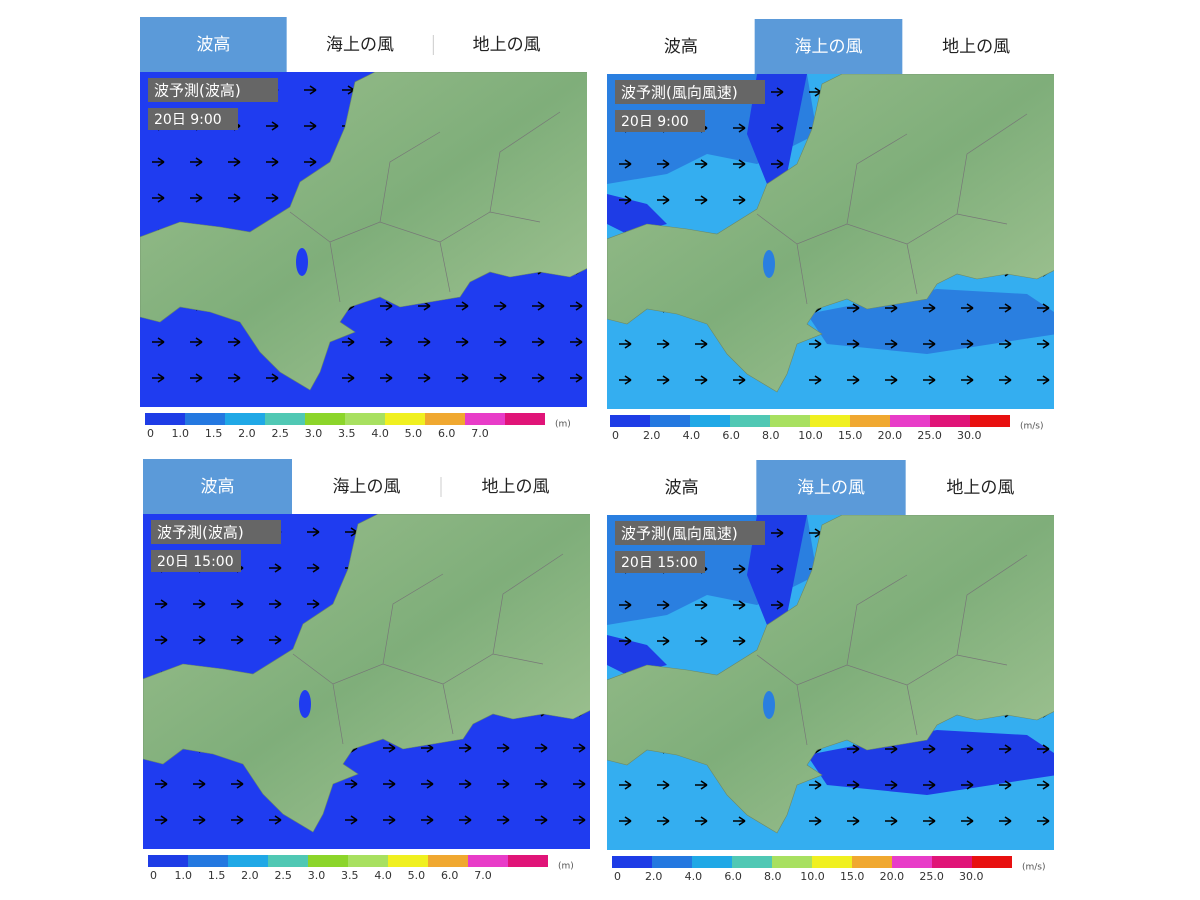  What do you see at coordinates (1032, 427) in the screenshot?
I see `legend-unit: (m/s)` at bounding box center [1032, 427].